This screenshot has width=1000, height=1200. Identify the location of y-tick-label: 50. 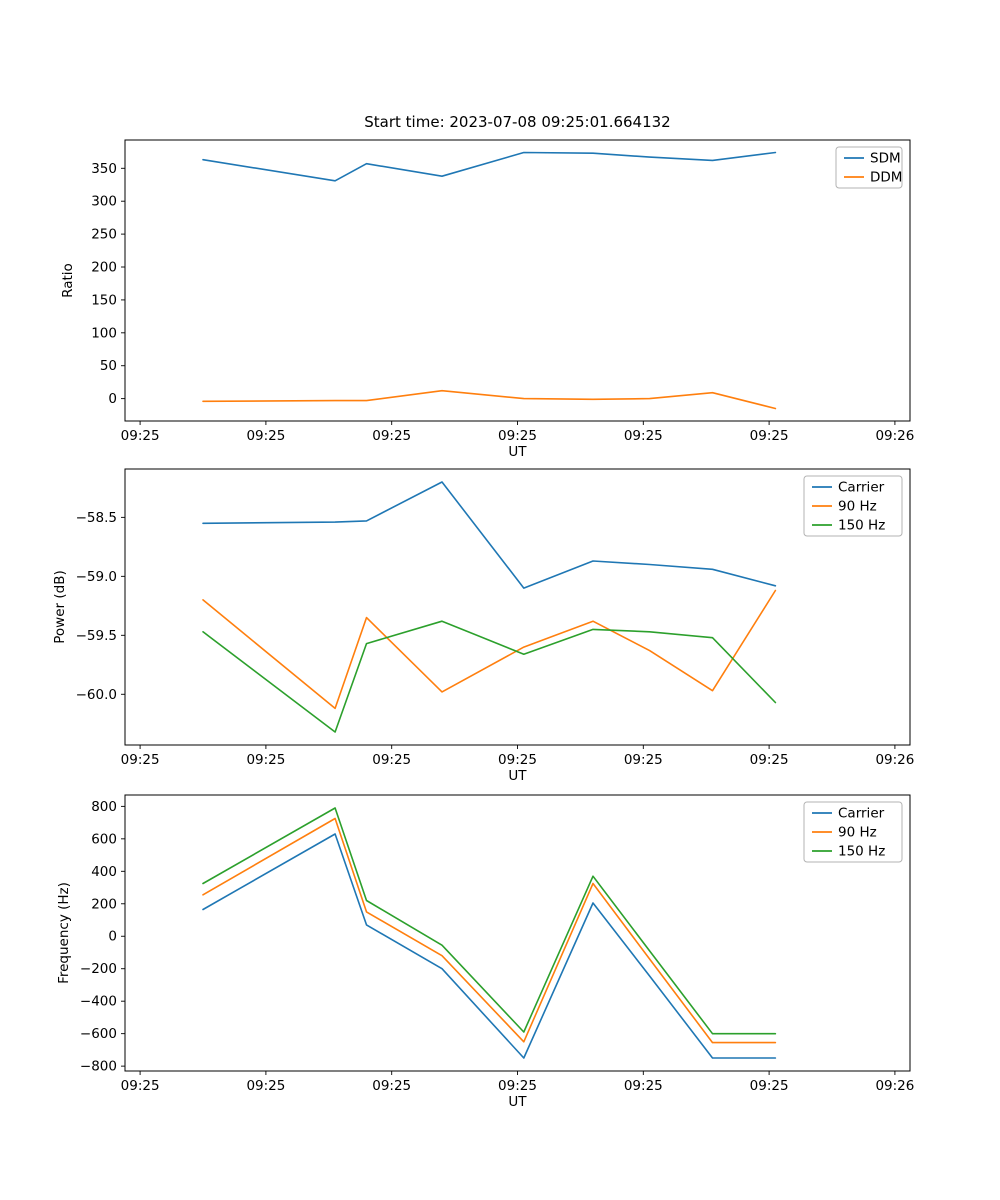
(108, 366).